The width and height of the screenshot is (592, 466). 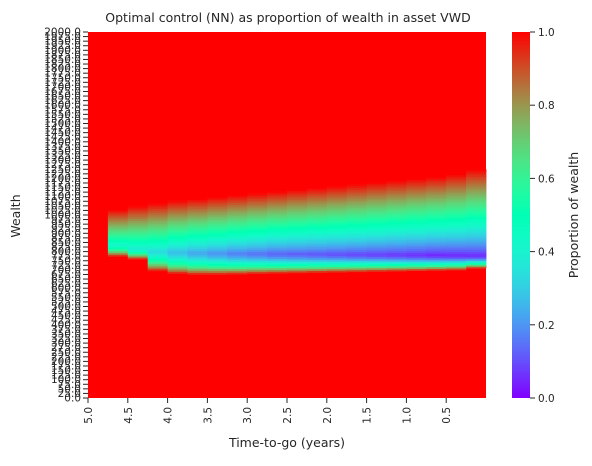 I want to click on y-tick-label: 625.0, so click(x=66, y=284).